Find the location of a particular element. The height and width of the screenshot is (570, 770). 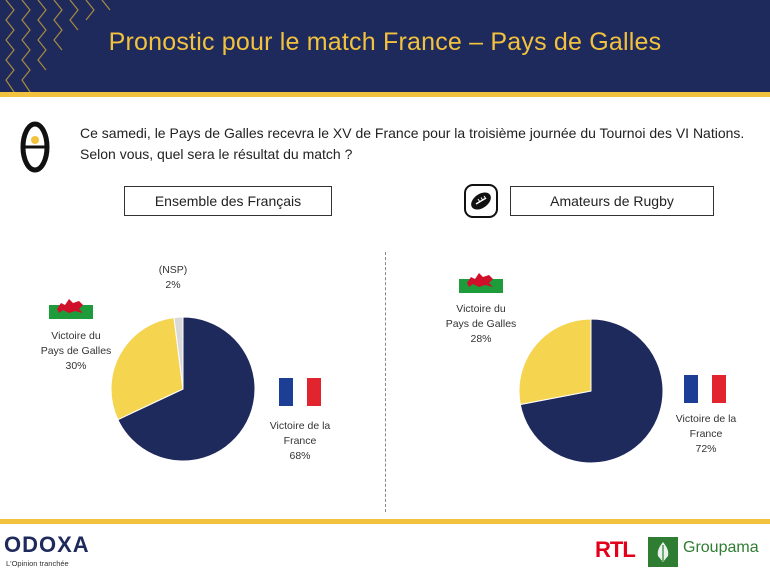

label-left-wales-line2: Pays de Galles is located at coordinates (76, 351).